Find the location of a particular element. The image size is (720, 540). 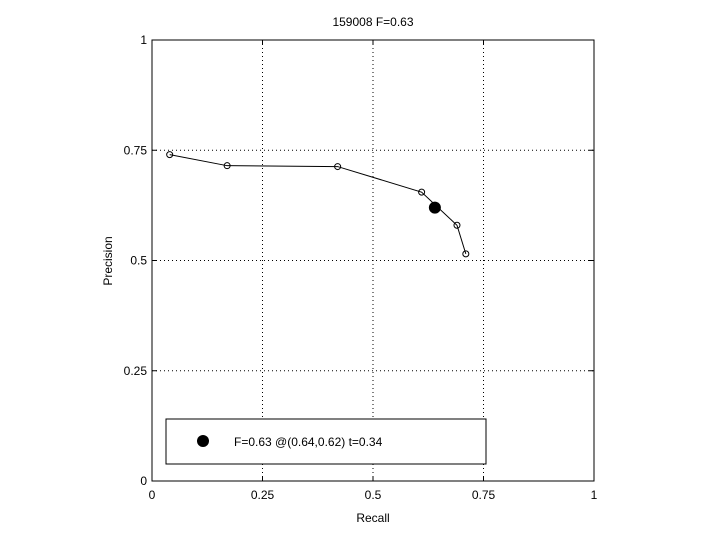

best-f-point is located at coordinates (434, 207).